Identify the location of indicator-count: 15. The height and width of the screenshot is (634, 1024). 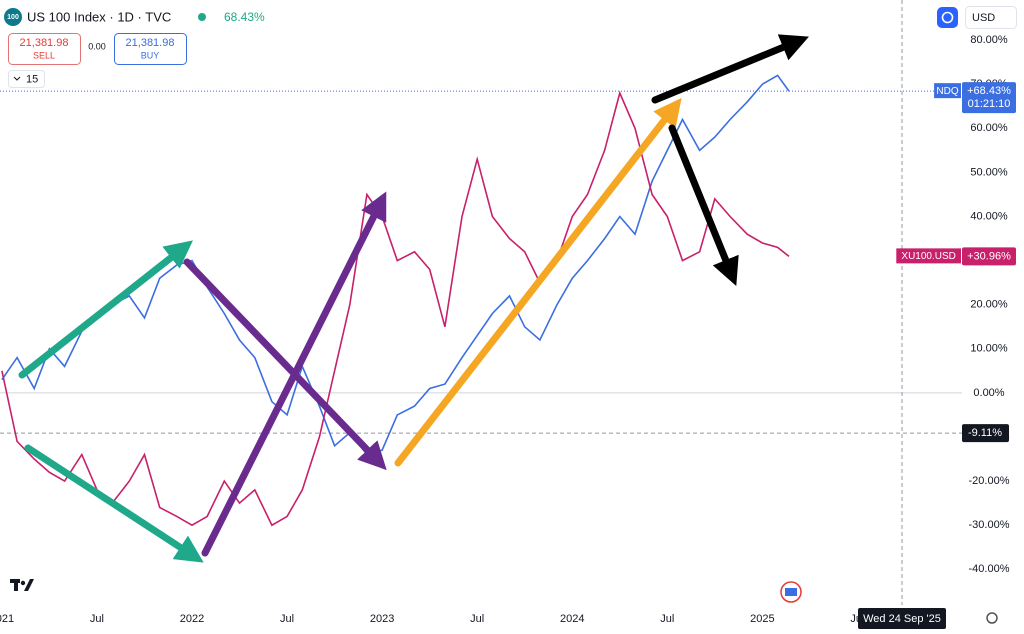
(32, 79).